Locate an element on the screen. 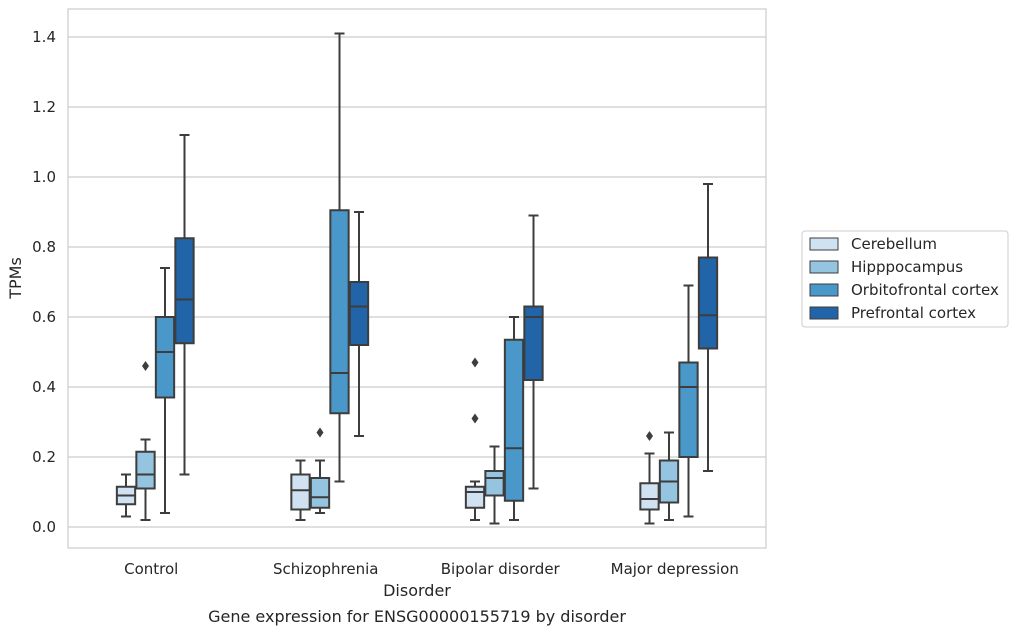 The width and height of the screenshot is (1018, 634). y-tick-label: 0.6 is located at coordinates (44, 317).